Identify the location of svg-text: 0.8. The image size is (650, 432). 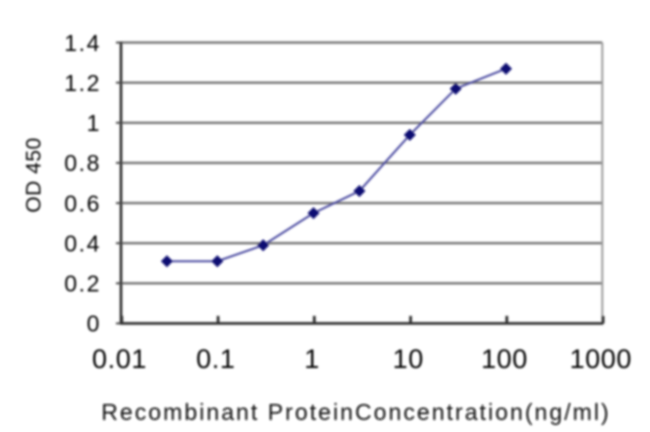
(82, 163).